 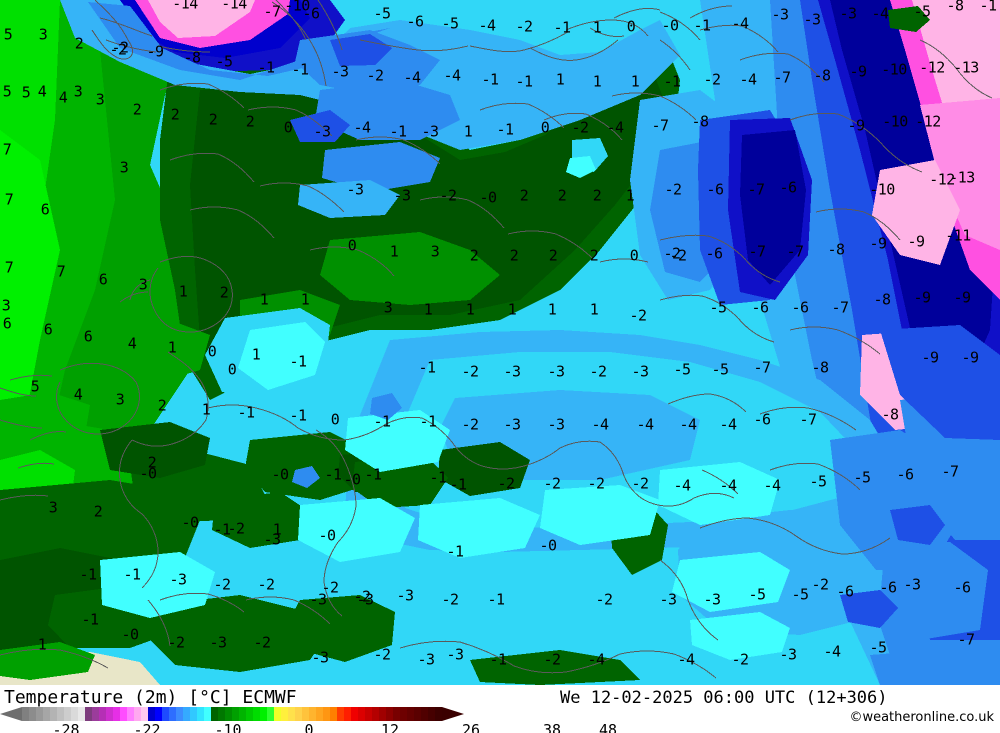 I want to click on color-scale: -28 -22 -10 0 12 26 38 48, so click(x=308, y=720).